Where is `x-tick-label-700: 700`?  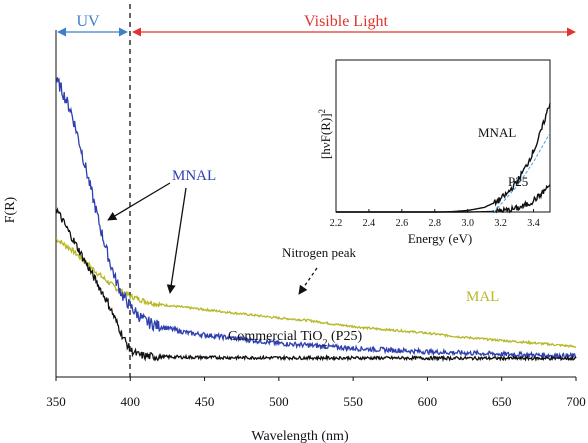
x-tick-label-700: 700 is located at coordinates (576, 401).